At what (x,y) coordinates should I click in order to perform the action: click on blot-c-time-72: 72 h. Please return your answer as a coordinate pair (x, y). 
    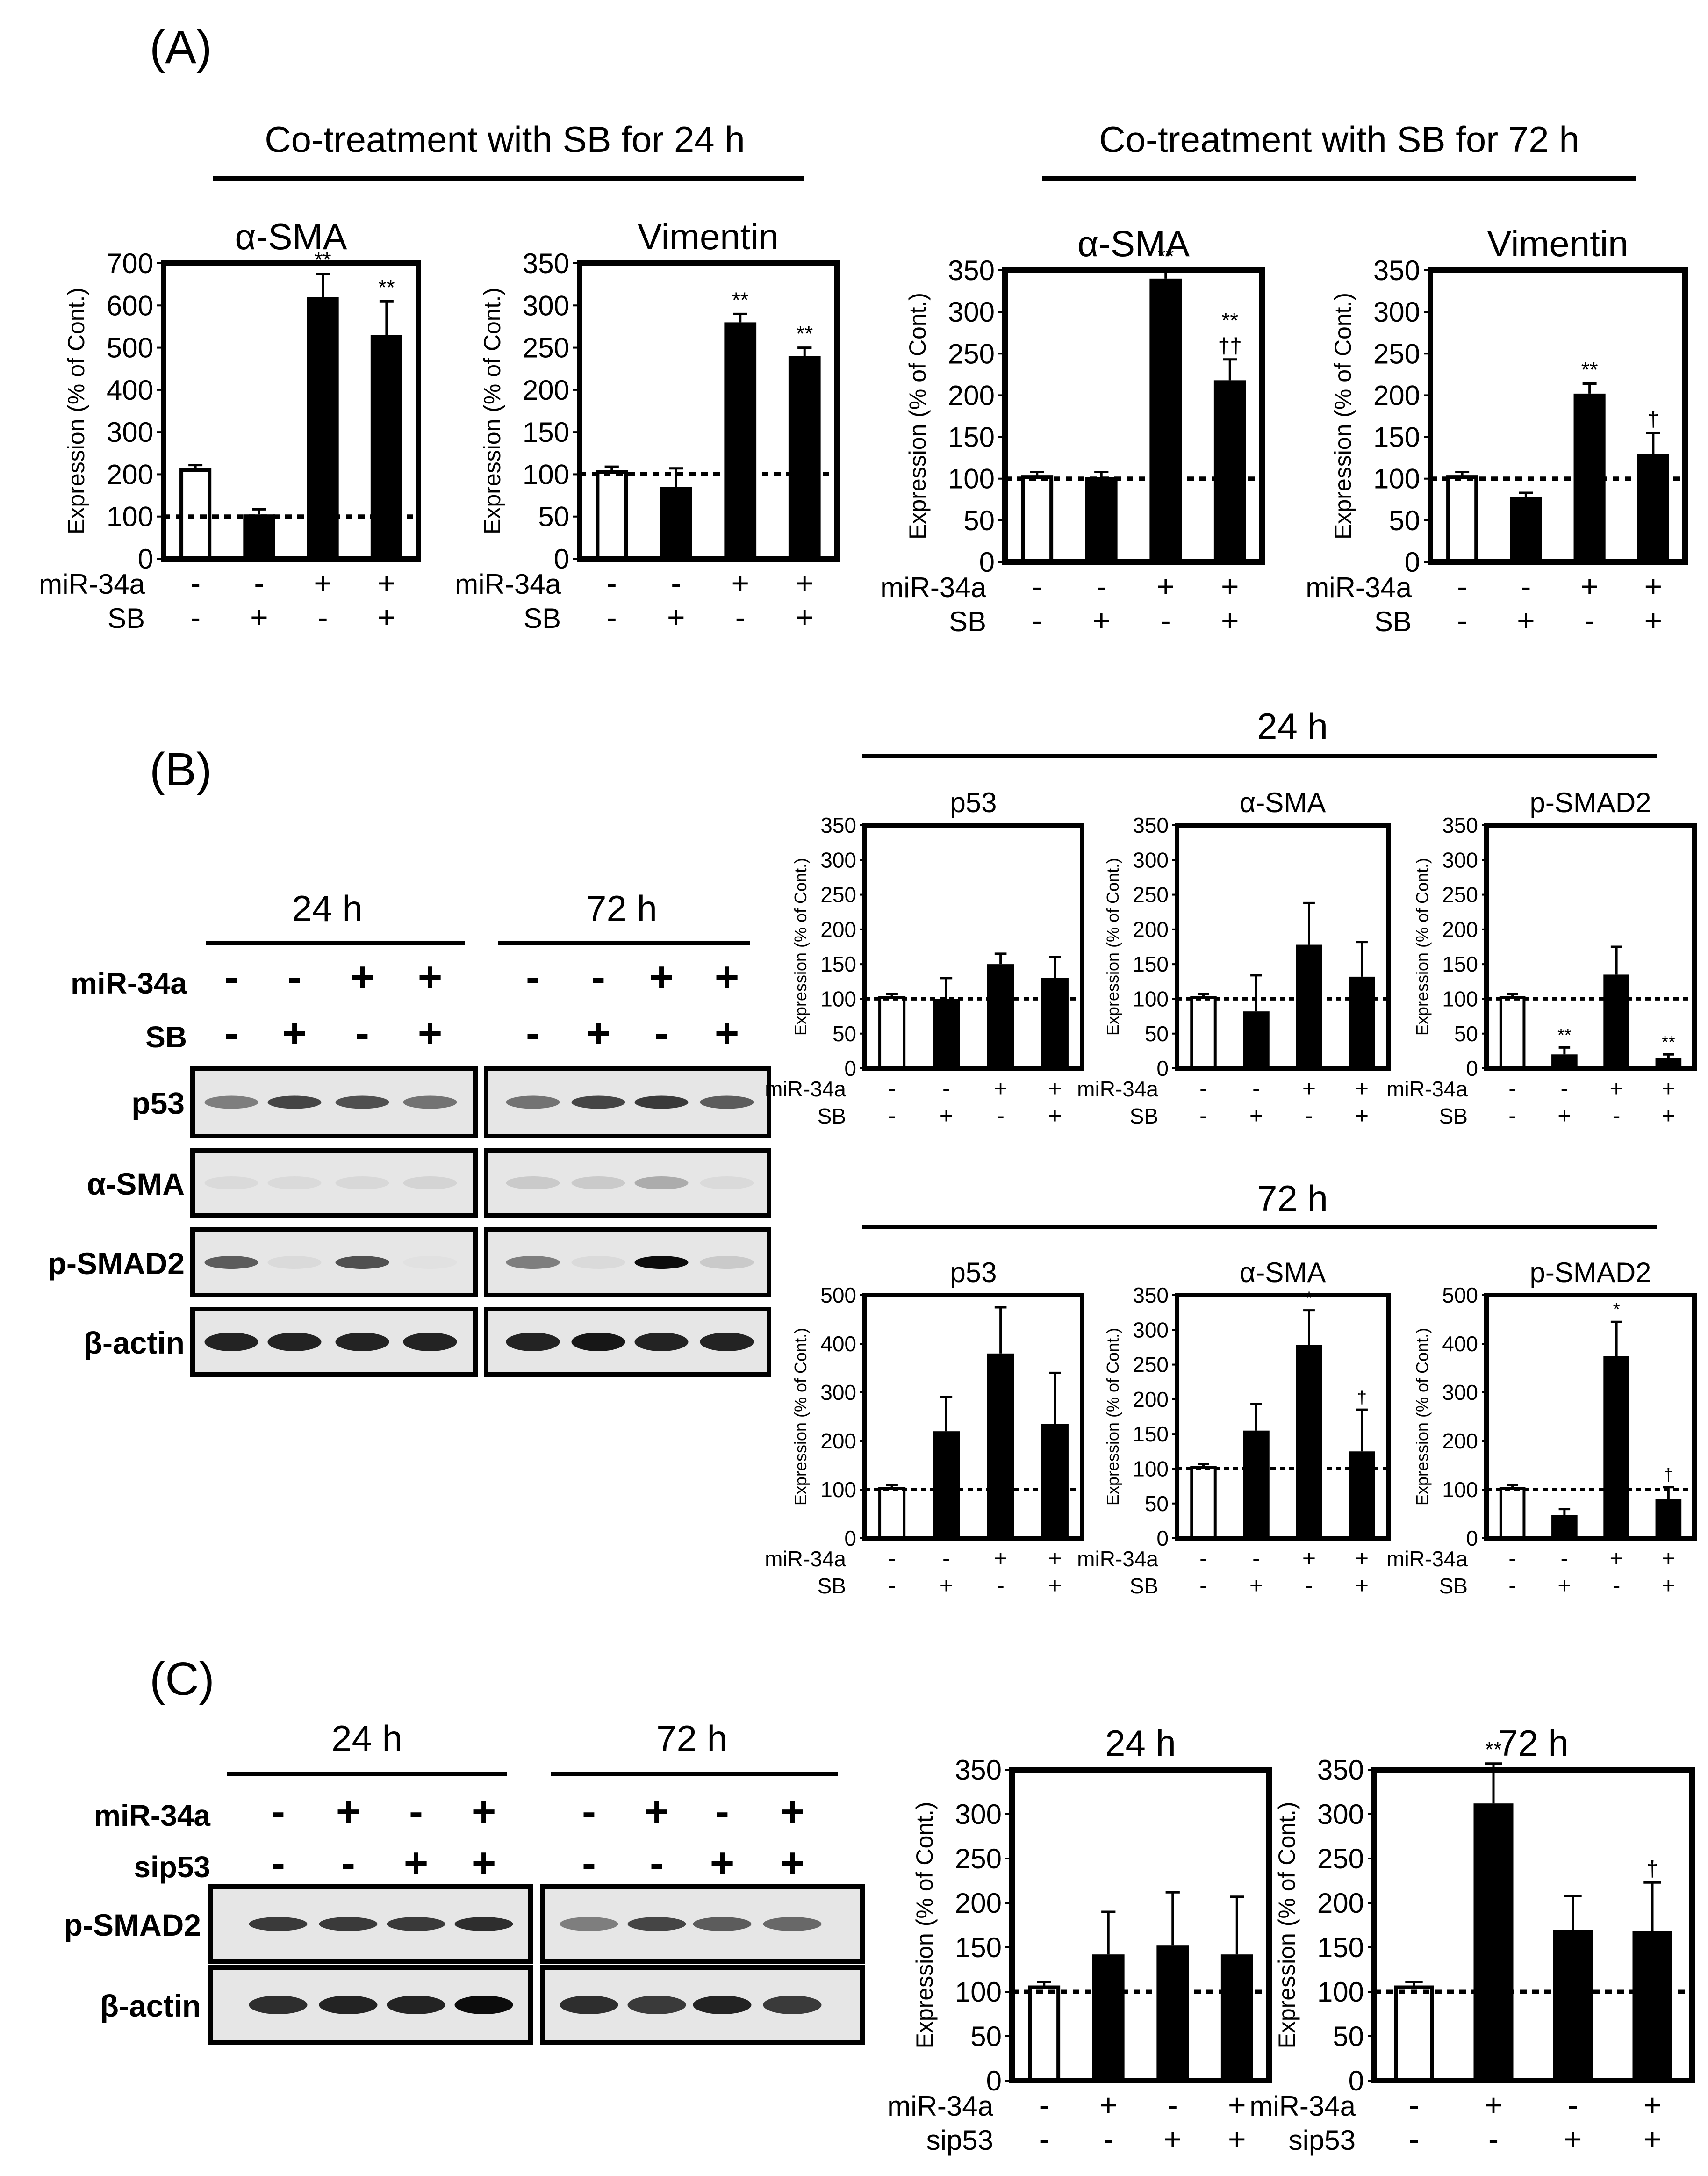
    Looking at the image, I should click on (691, 1738).